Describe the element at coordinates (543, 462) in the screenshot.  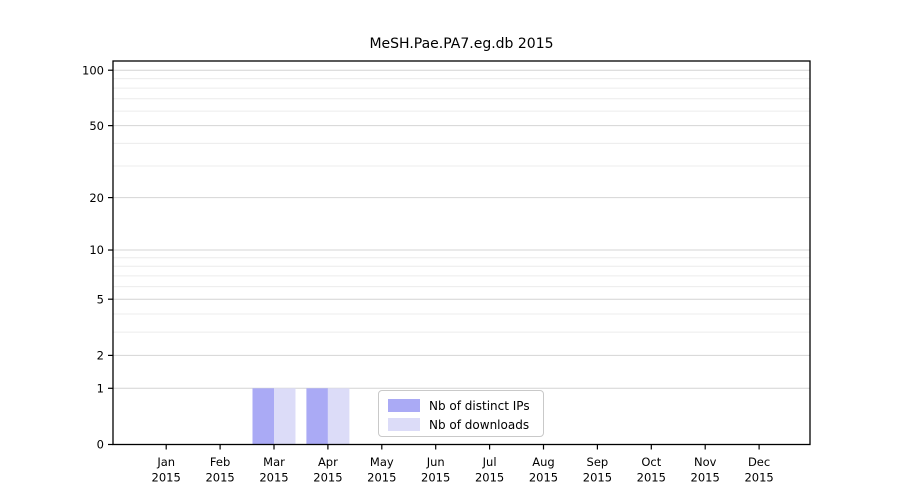
I see `x-tick-label-month: Aug` at that location.